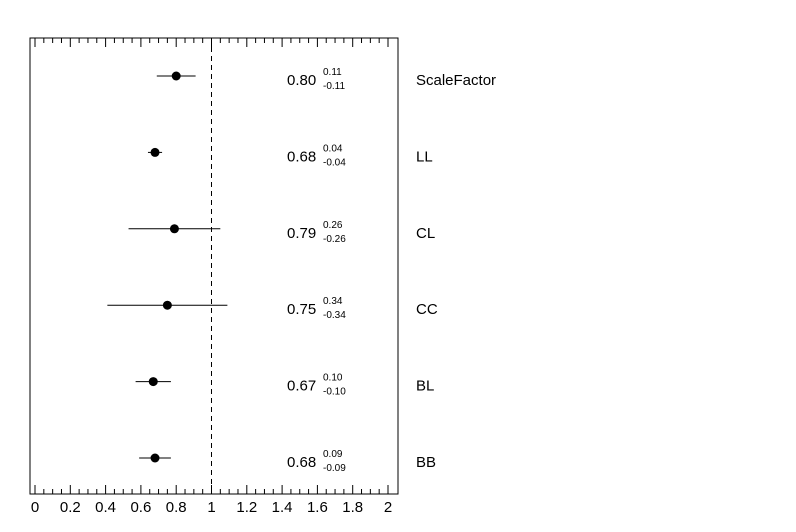 This screenshot has height=532, width=796. Describe the element at coordinates (334, 315) in the screenshot. I see `lower-error-label: -0.34` at that location.